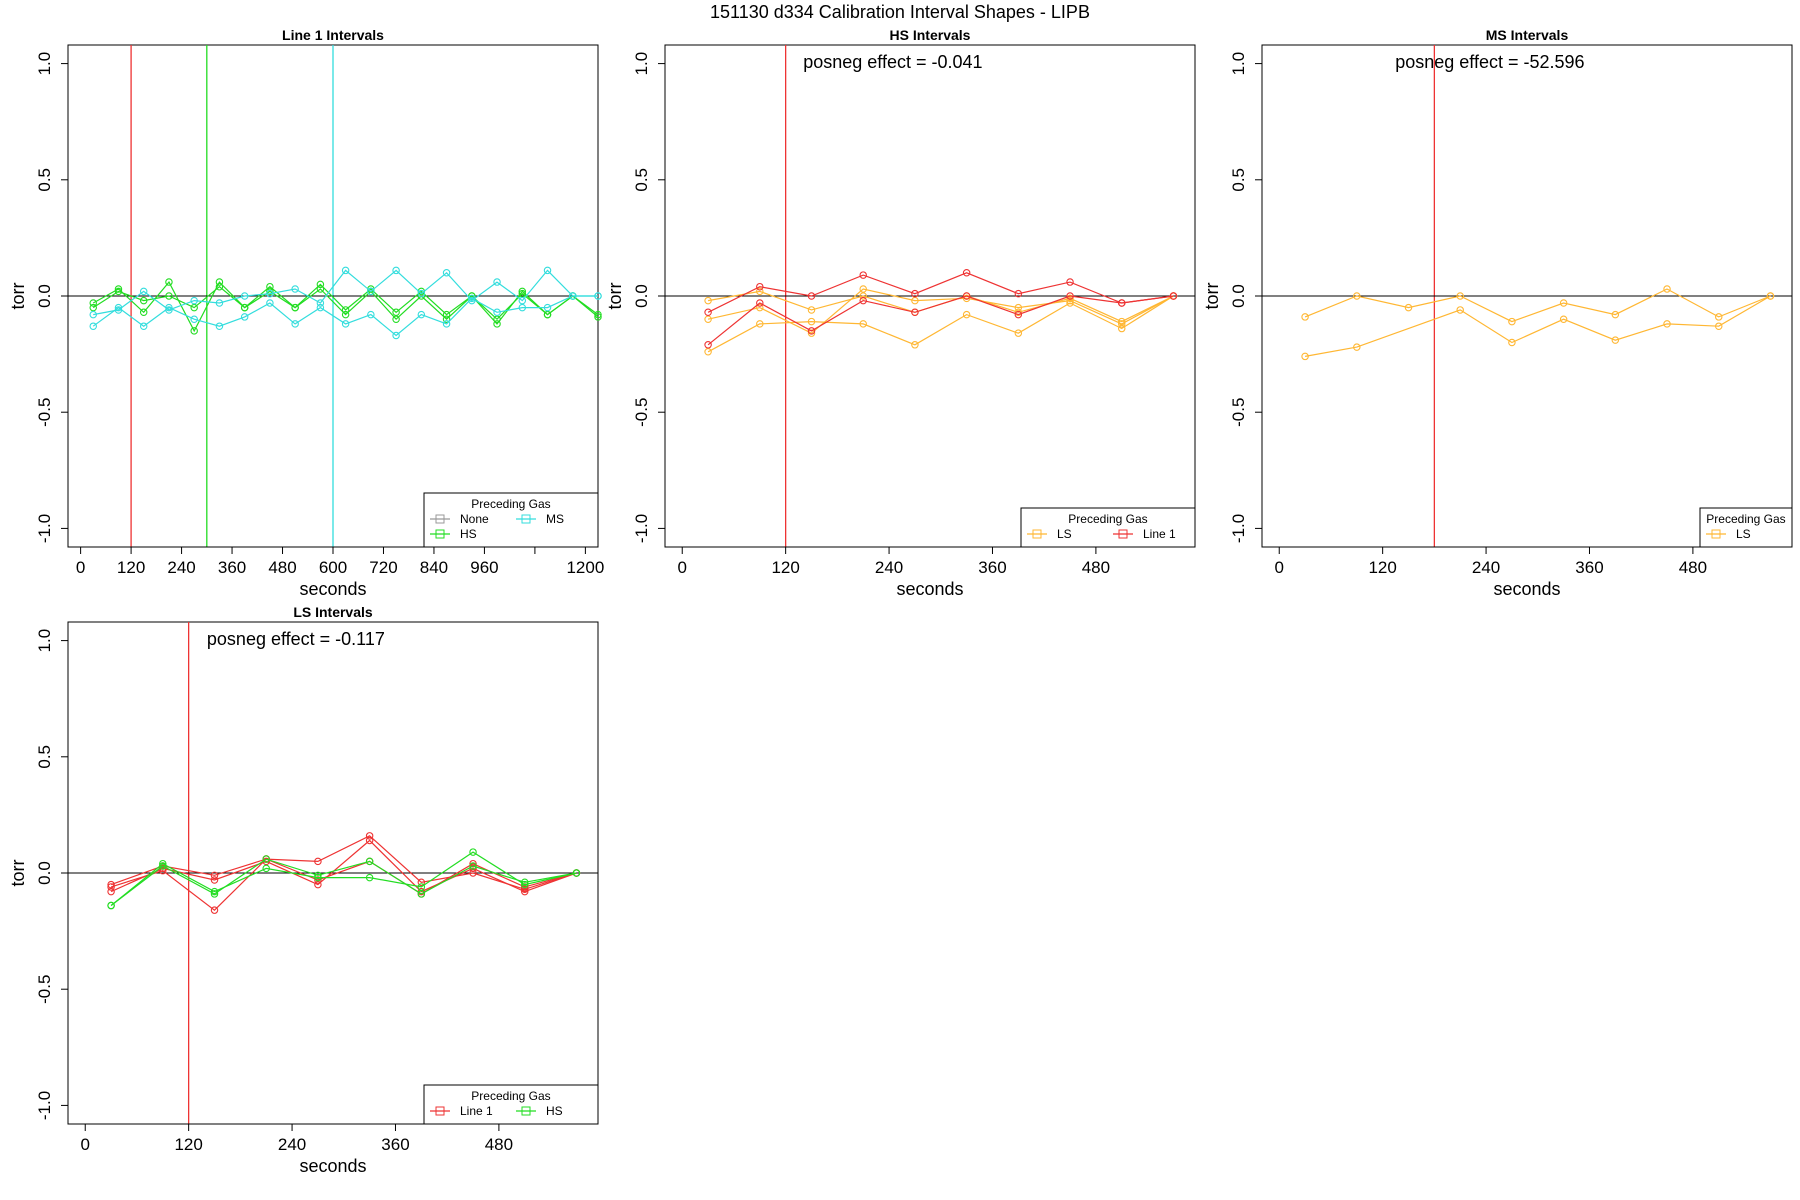  I want to click on posneg-annotation: posneg effect = -0.041, so click(892, 62).